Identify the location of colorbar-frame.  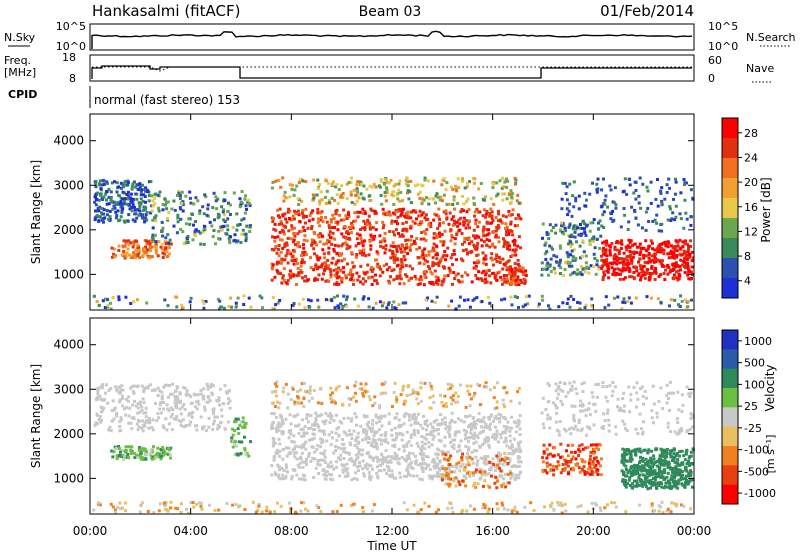
(730, 208).